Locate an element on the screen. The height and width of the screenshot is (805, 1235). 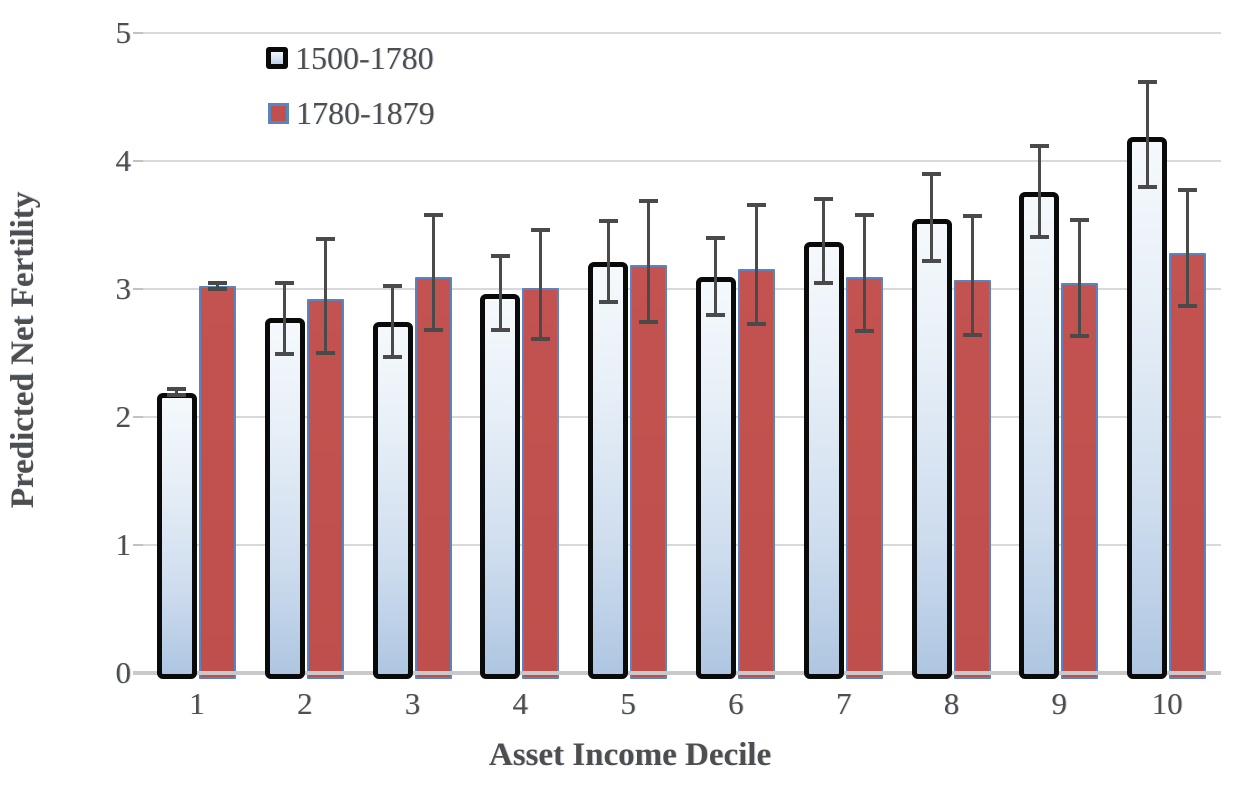
y-tick-label: 0 is located at coordinates (123, 672).